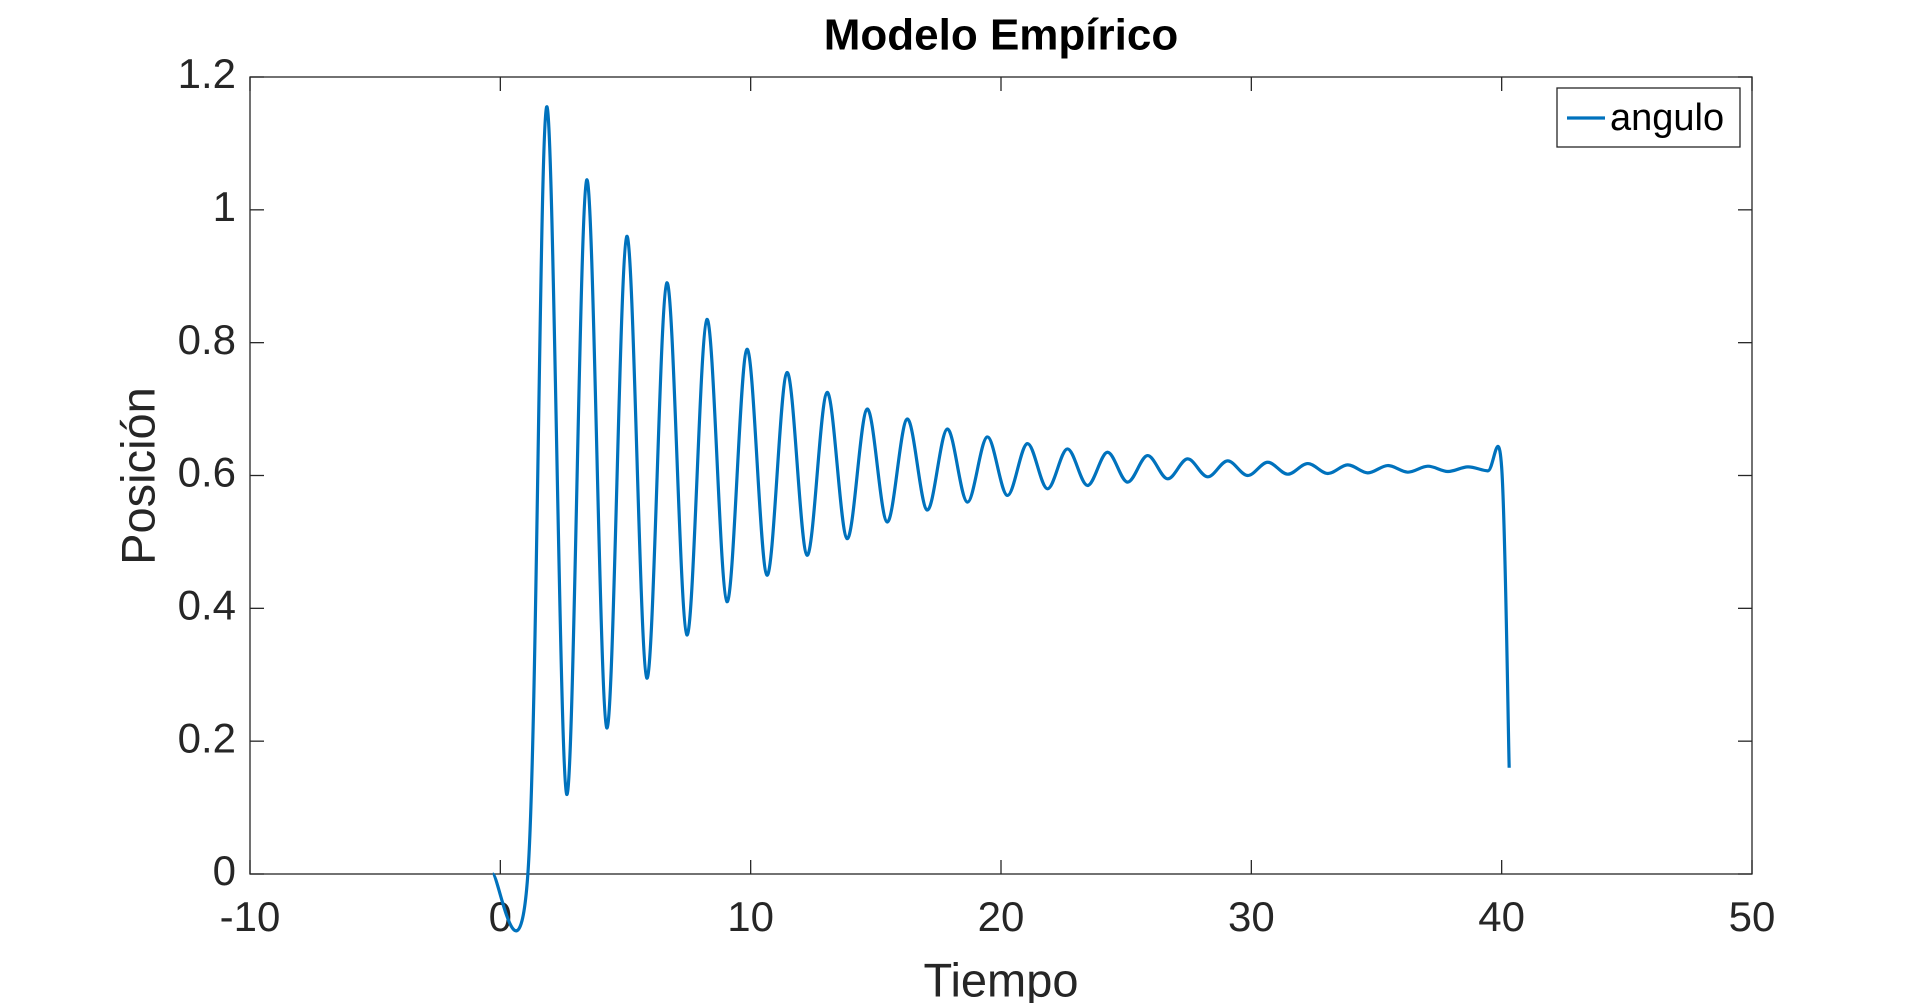  Describe the element at coordinates (250, 916) in the screenshot. I see `x-tick-label: -10` at that location.